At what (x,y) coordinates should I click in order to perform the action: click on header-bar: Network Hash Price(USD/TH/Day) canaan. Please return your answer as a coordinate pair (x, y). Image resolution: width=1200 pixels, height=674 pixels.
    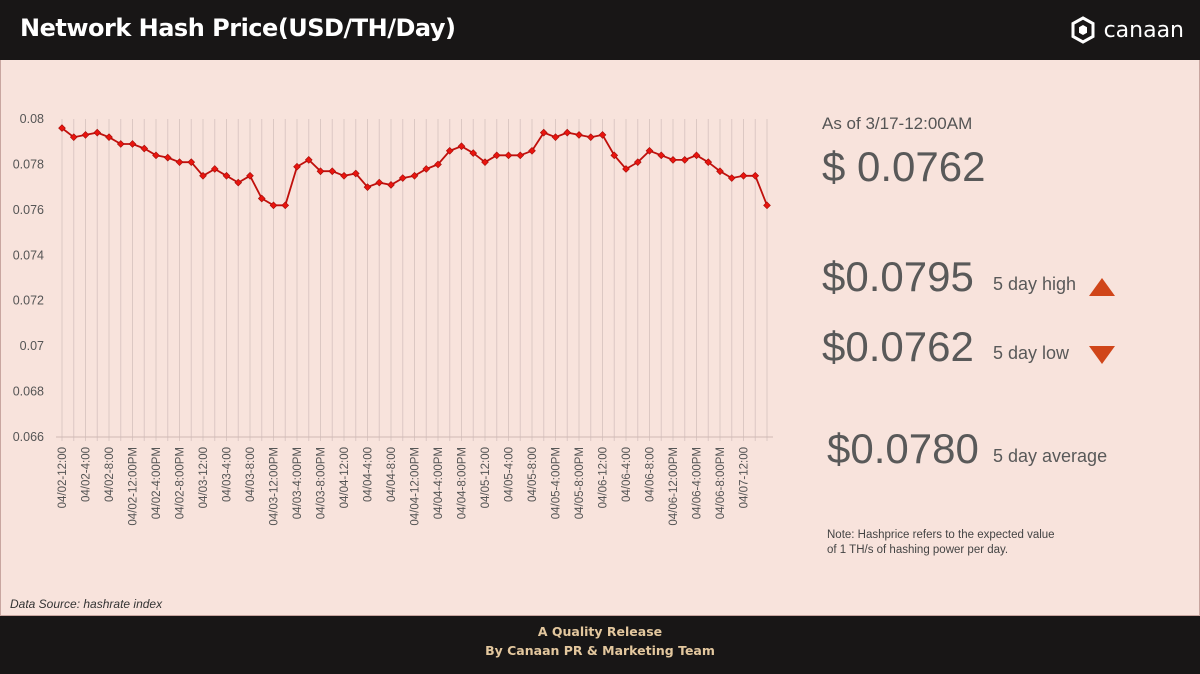
    Looking at the image, I should click on (600, 30).